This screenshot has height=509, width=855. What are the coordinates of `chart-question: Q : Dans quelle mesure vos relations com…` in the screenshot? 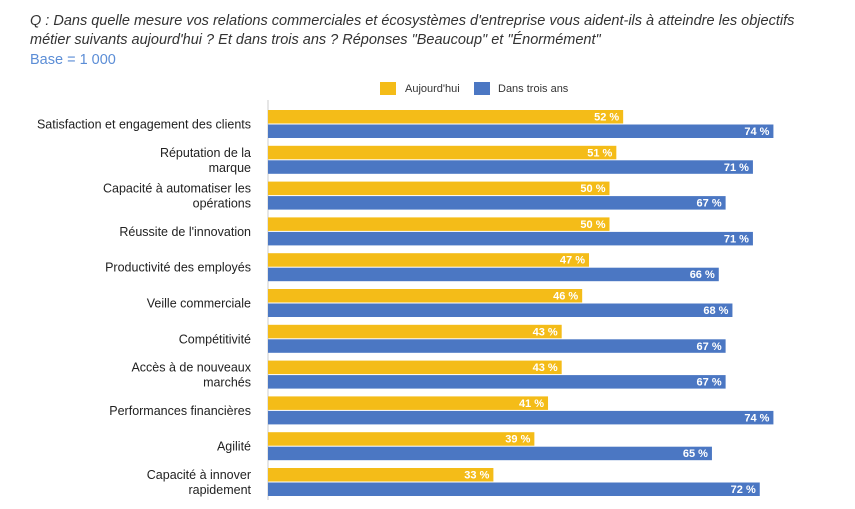 It's located at (412, 30).